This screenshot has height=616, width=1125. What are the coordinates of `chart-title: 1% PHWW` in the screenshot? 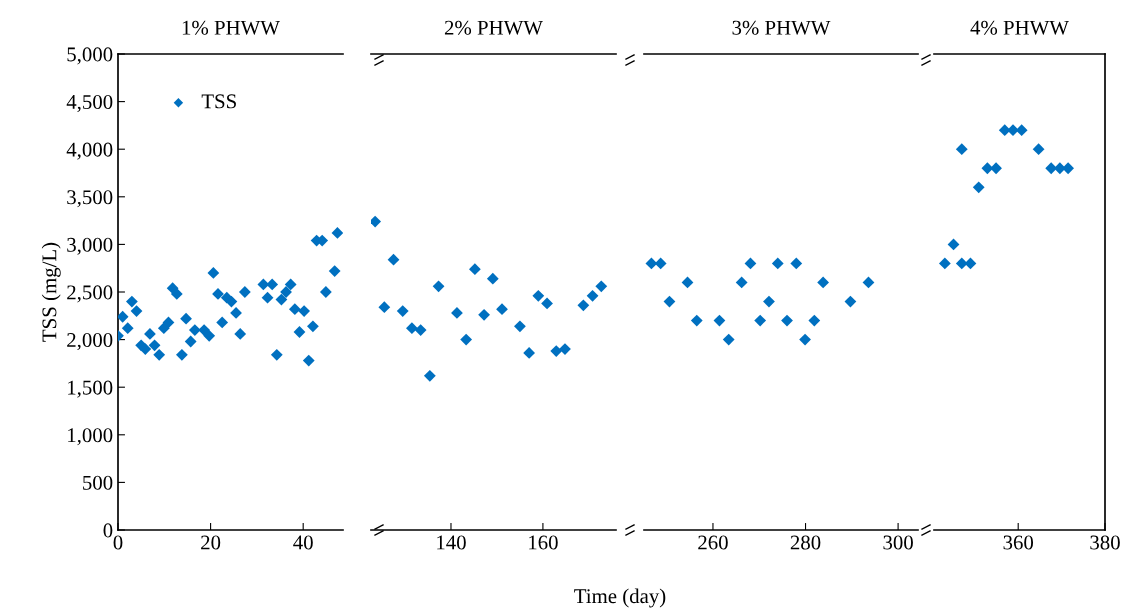 It's located at (231, 27).